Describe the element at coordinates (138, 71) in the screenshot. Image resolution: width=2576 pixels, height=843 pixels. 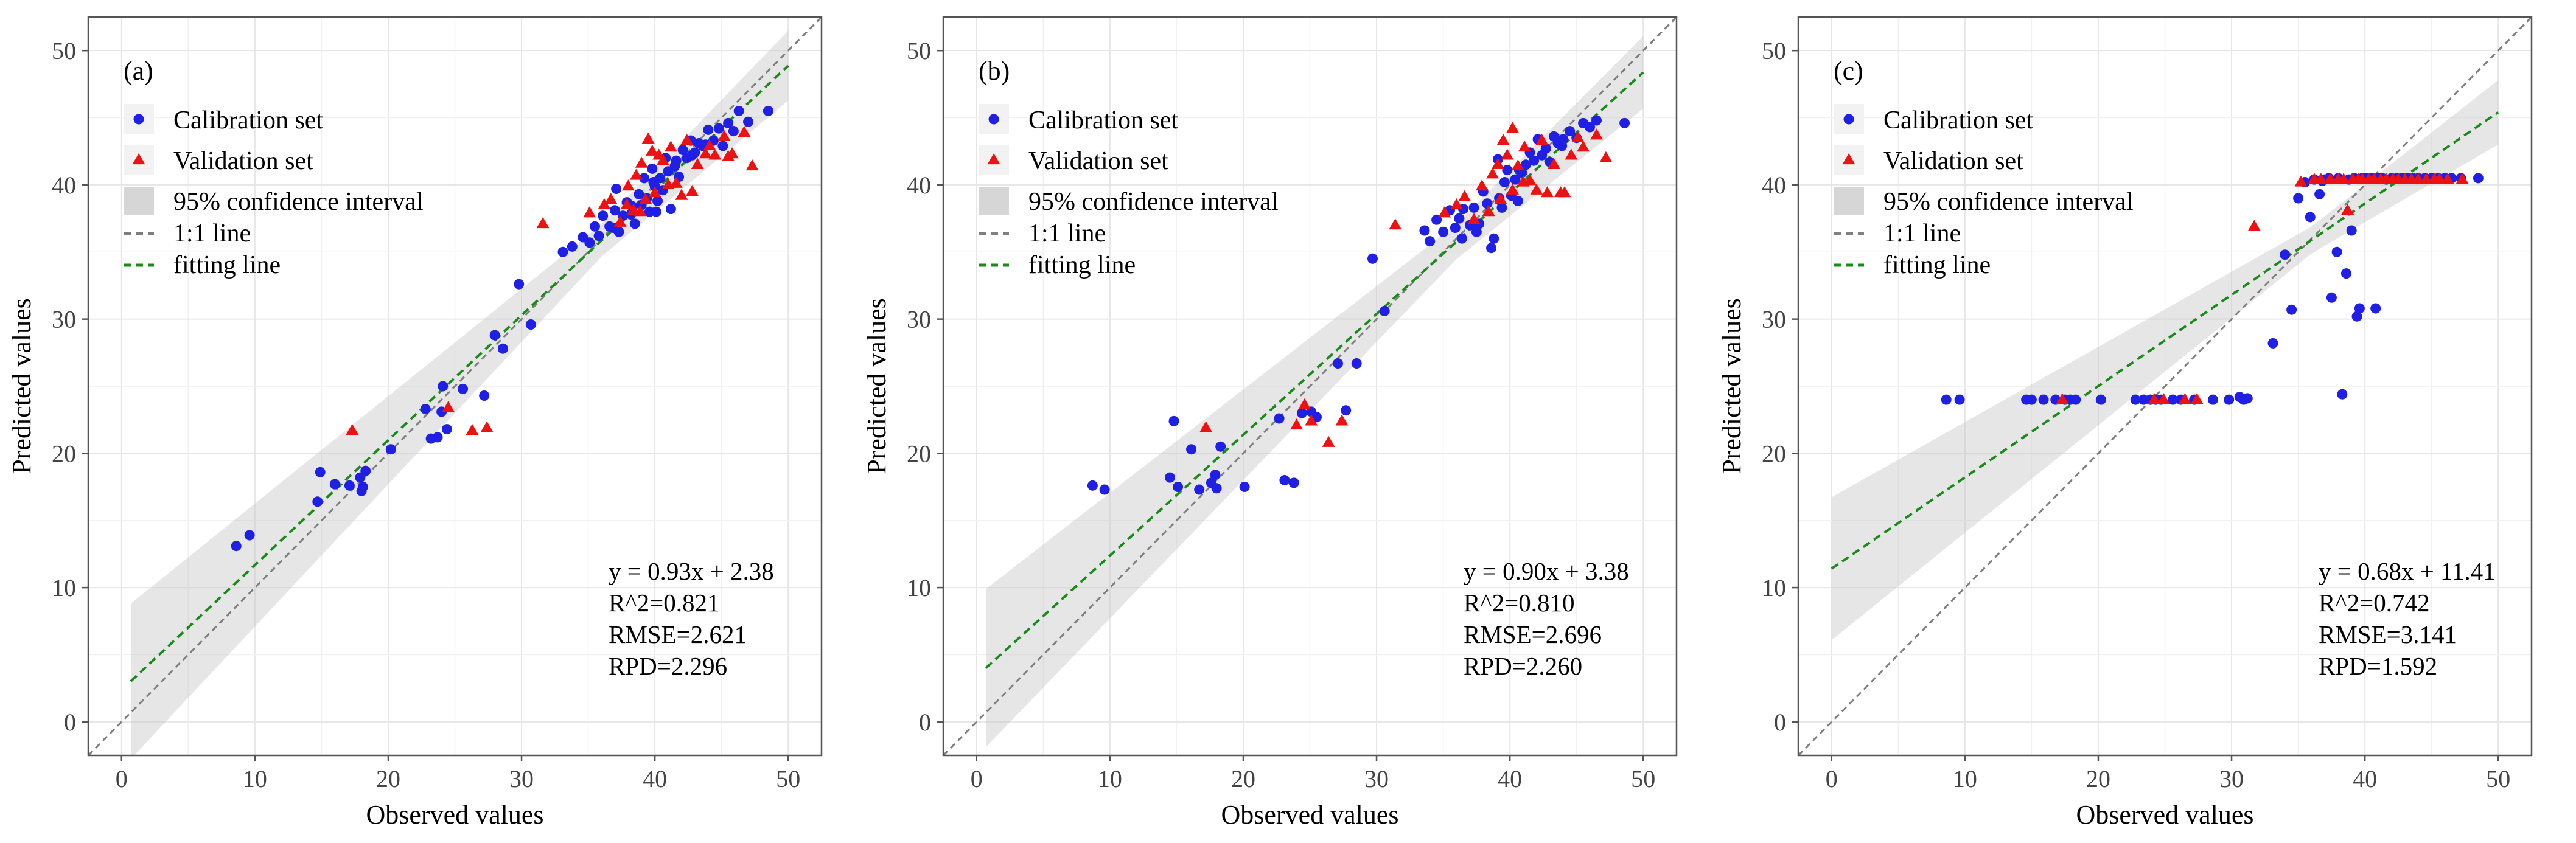
I see `panel-tag: (a)` at that location.